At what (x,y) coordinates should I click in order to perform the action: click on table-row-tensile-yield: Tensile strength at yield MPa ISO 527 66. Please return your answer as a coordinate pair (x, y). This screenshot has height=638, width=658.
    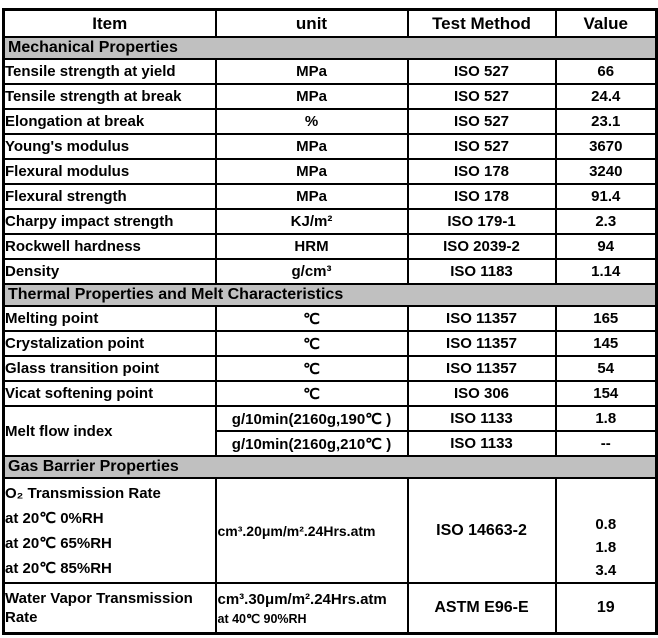
    Looking at the image, I should click on (330, 71).